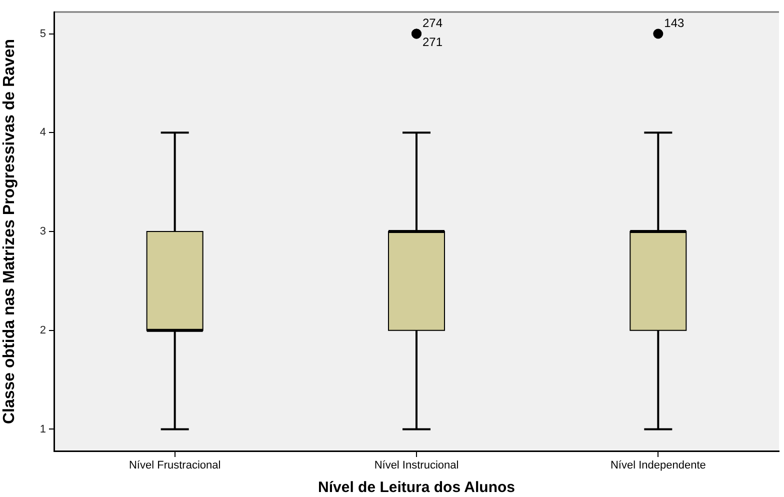 This screenshot has width=784, height=497. I want to click on y-tick-label: 3, so click(43, 232).